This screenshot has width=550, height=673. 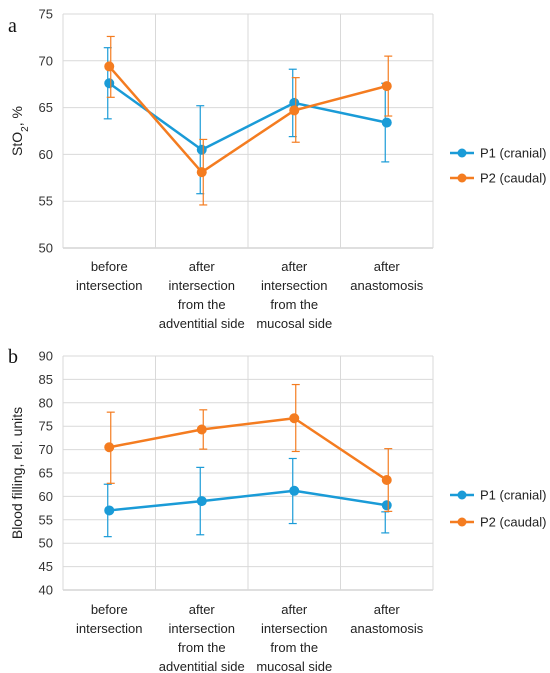 I want to click on y-axis-label-subscript: 2, so click(x=25, y=129).